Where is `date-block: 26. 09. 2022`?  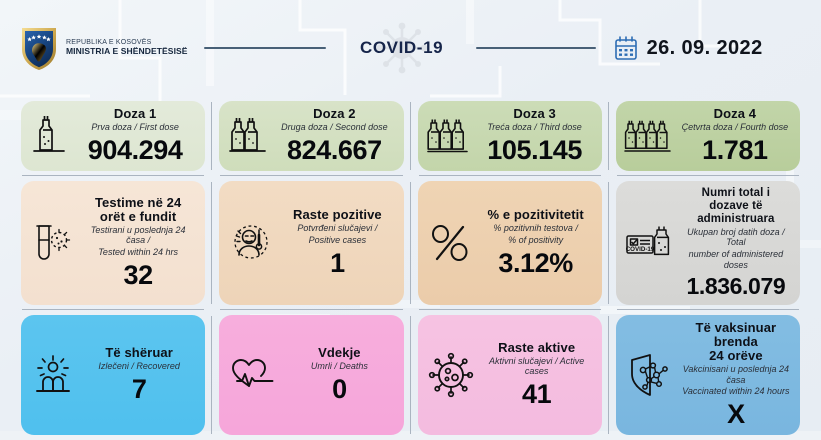
date-block: 26. 09. 2022 is located at coordinates (688, 48).